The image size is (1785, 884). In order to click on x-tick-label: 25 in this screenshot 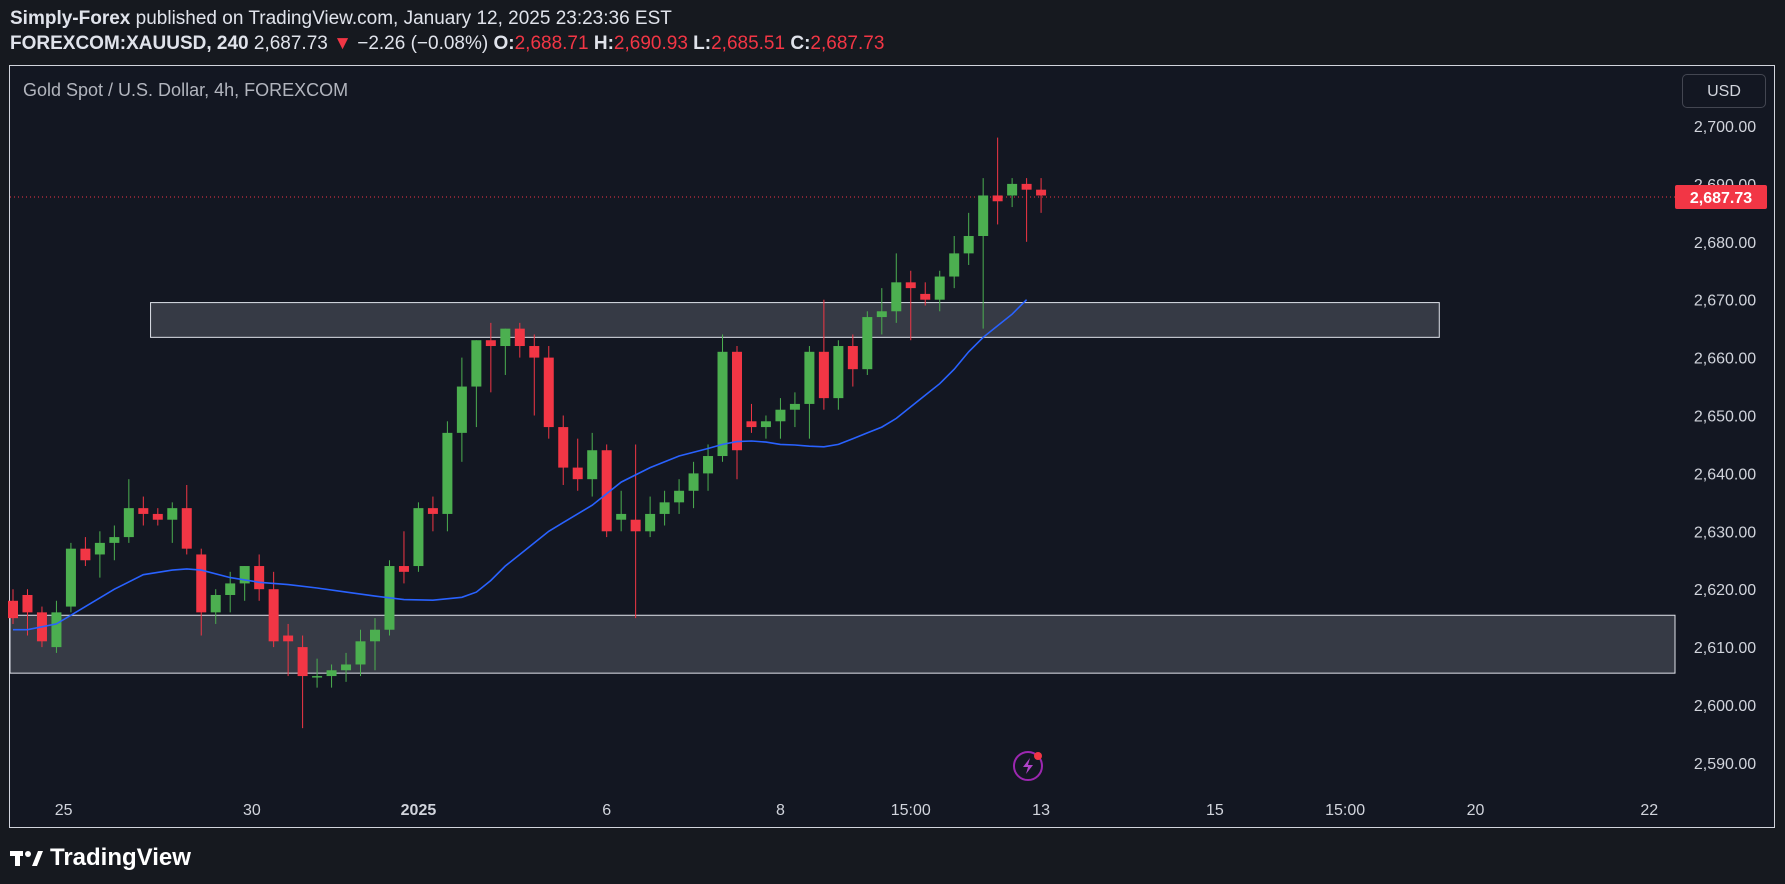, I will do `click(64, 810)`.